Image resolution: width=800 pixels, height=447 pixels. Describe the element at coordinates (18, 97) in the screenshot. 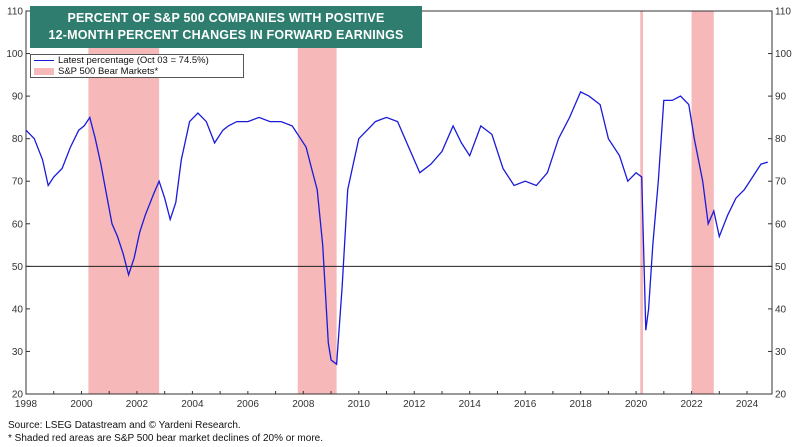

I see `y-tick-label-left: 90` at that location.